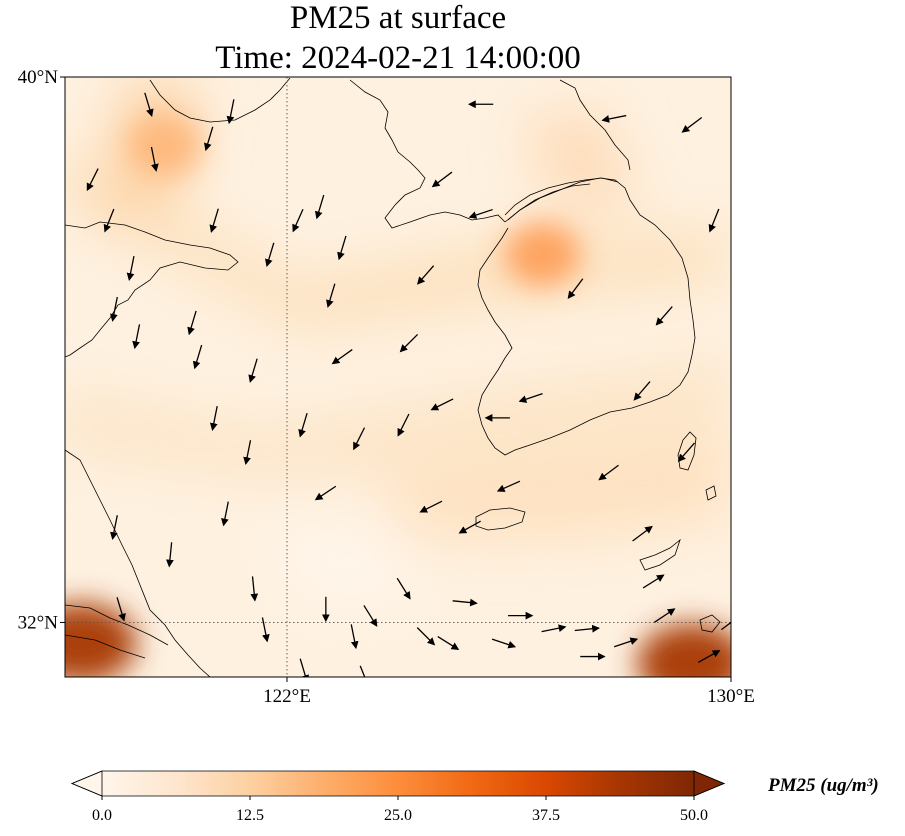  I want to click on colorbar: 0.0 12.5 25.0 37.5 50.0, so click(398, 797).